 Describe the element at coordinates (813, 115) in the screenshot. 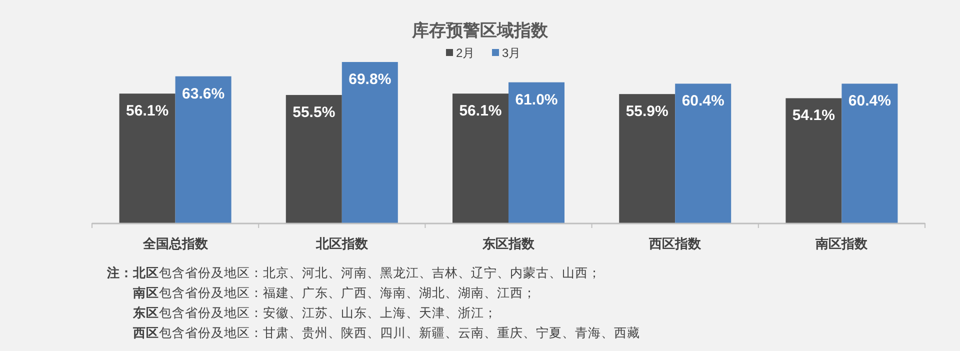

I see `data-label: 54.1%` at that location.